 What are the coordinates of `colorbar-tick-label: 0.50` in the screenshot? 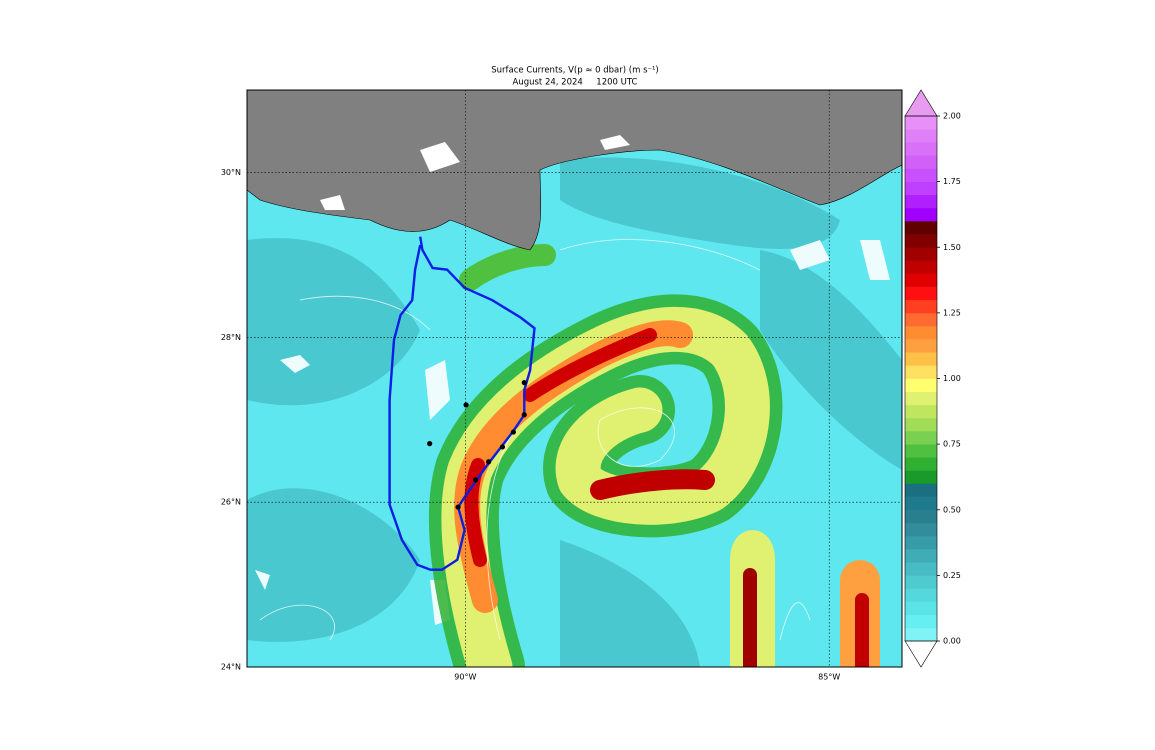 It's located at (952, 509).